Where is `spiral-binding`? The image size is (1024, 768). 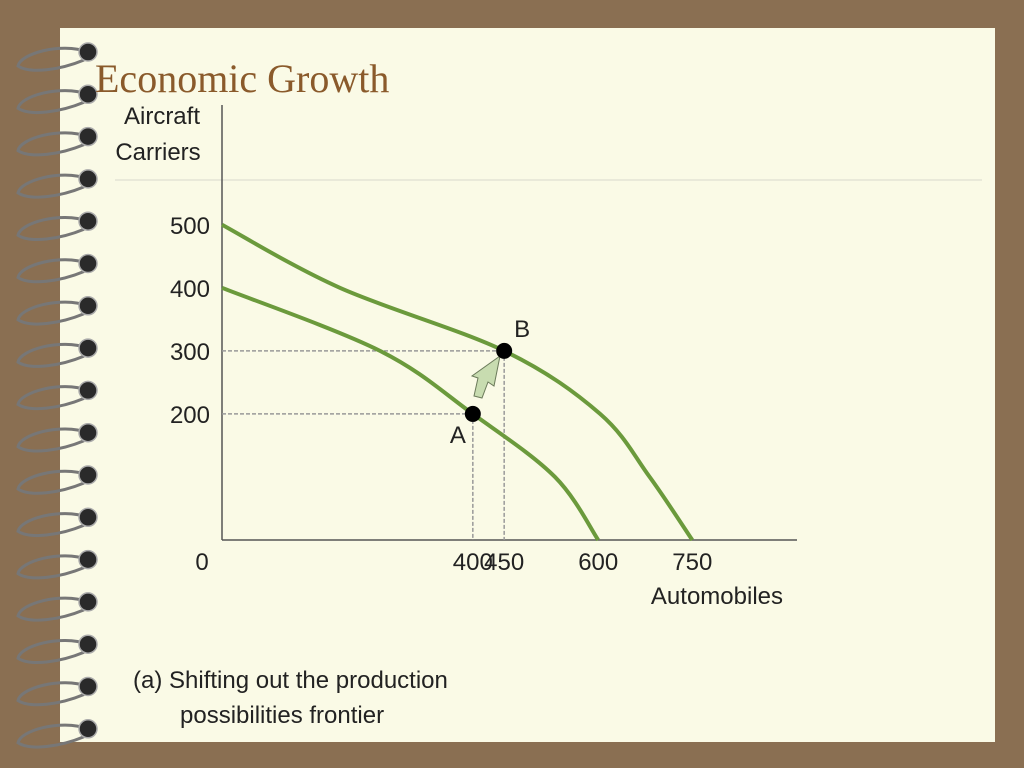
spiral-binding is located at coordinates (57, 395).